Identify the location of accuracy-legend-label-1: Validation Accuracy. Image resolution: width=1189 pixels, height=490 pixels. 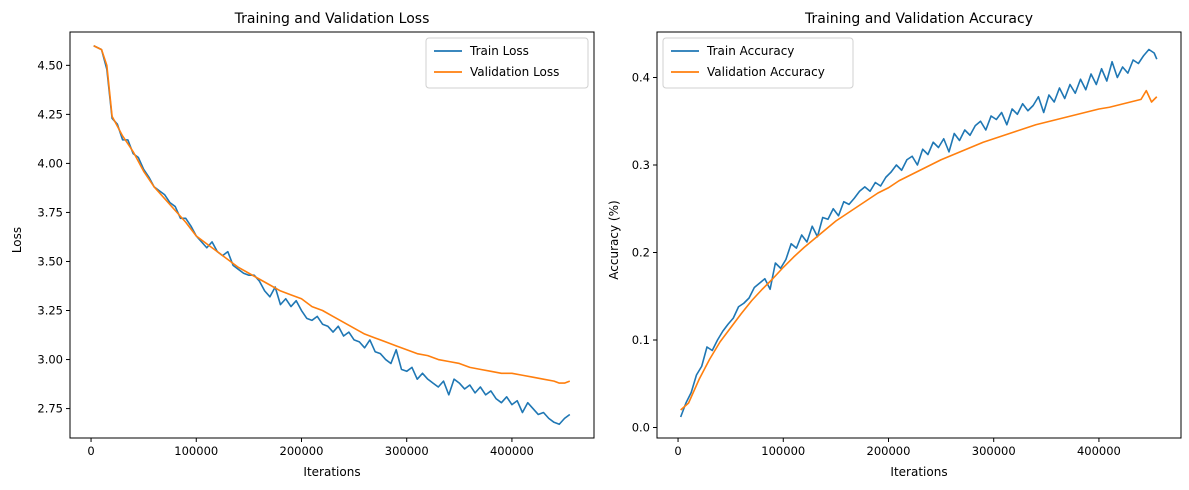
(766, 72).